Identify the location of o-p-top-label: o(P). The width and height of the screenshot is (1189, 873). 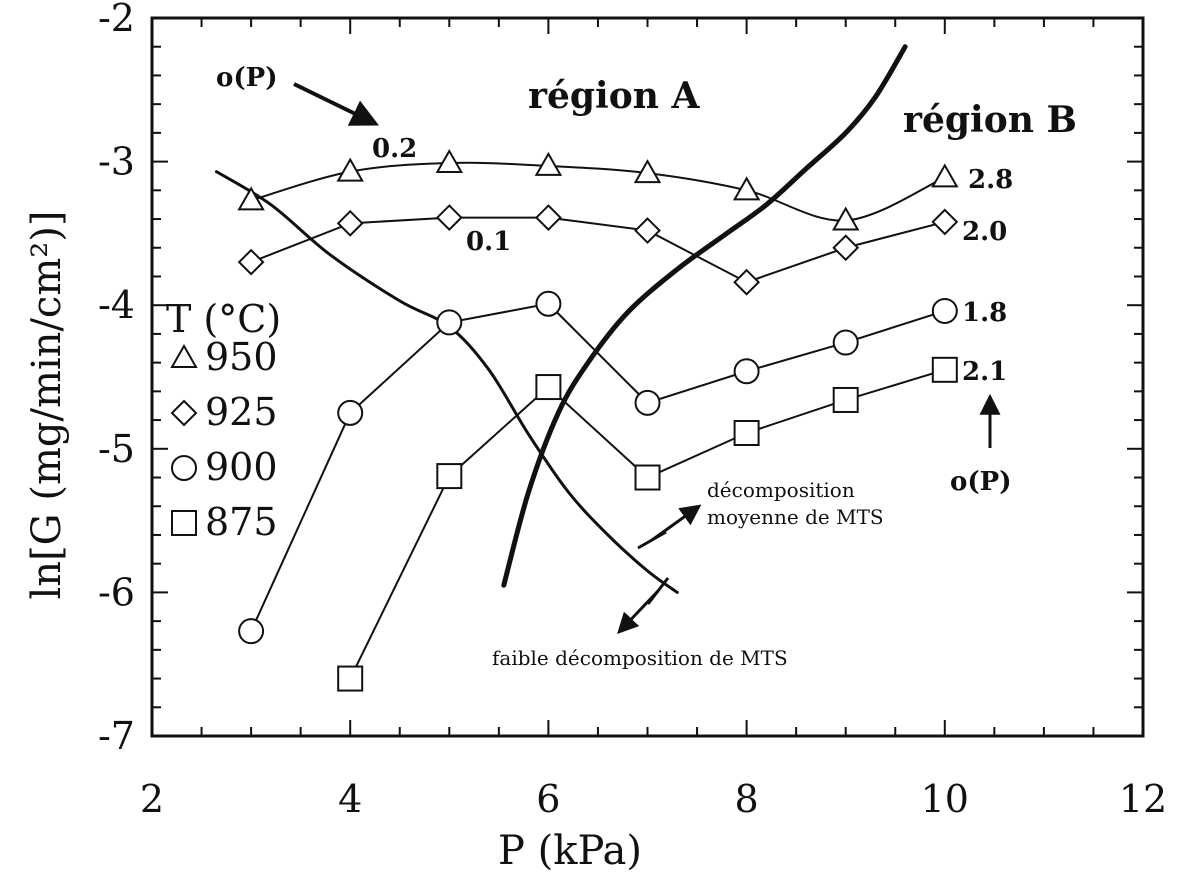
(247, 78).